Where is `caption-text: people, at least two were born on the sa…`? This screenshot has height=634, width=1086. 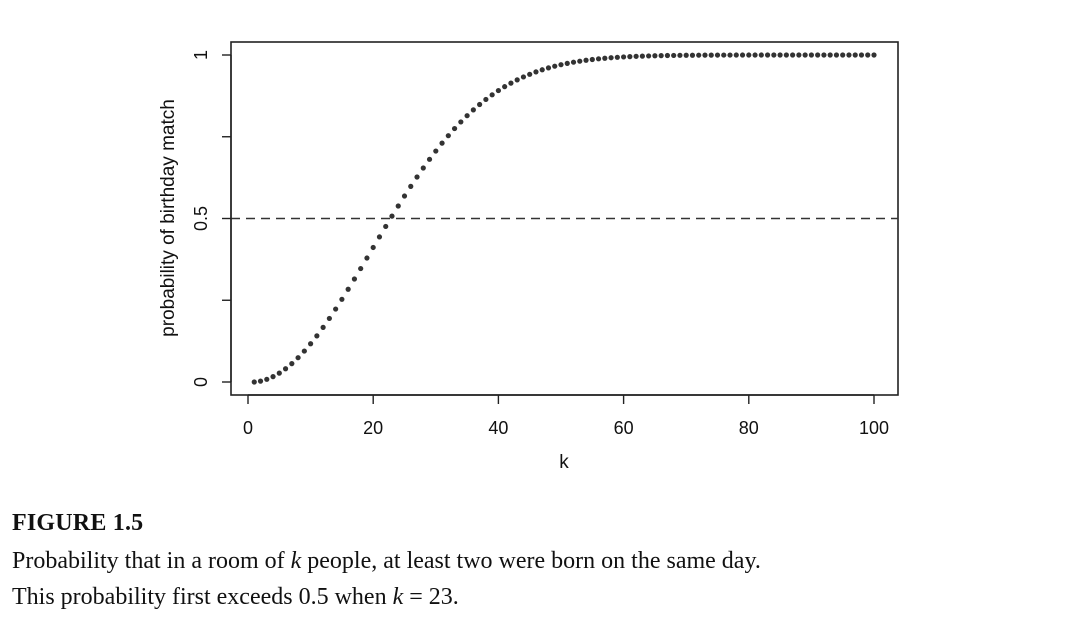 caption-text: people, at least two were born on the sa… is located at coordinates (531, 561).